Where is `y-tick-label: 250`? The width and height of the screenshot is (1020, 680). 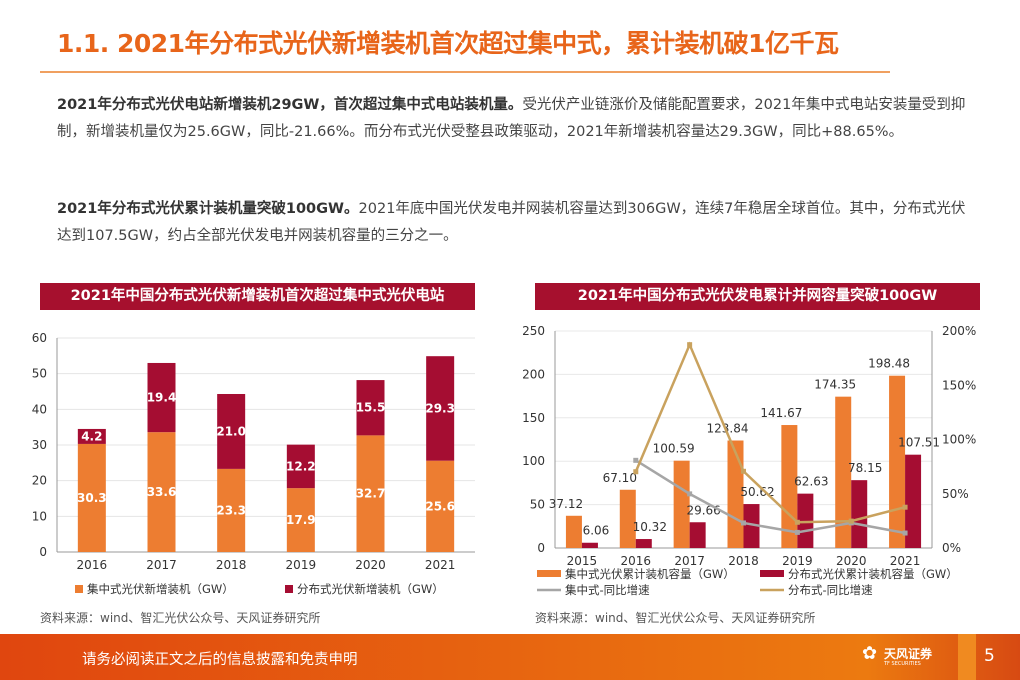
y-tick-label: 250 is located at coordinates (533, 331).